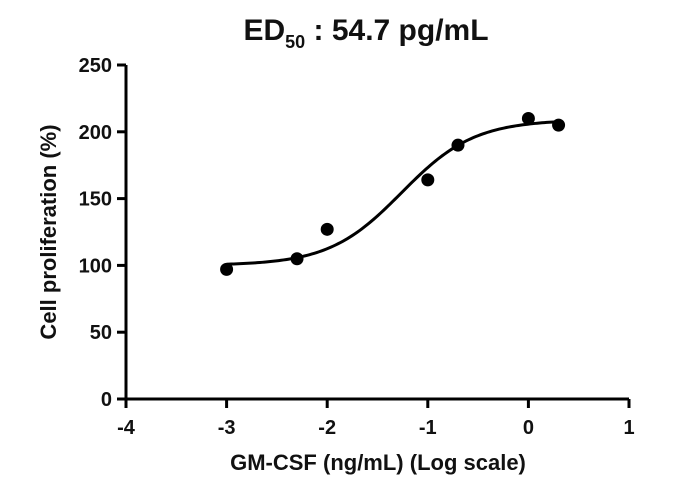 This screenshot has height=490, width=688. I want to click on x-axis-ticks: -4 -3 -2 -1 0 1, so click(376, 419).